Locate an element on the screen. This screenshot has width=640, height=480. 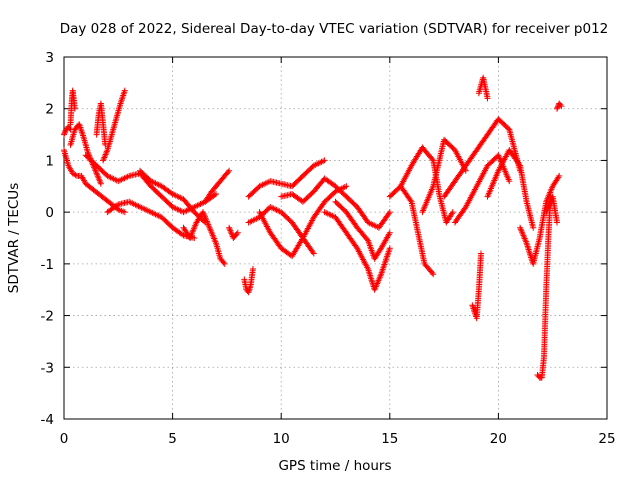
x-tick-label: 20 is located at coordinates (498, 439).